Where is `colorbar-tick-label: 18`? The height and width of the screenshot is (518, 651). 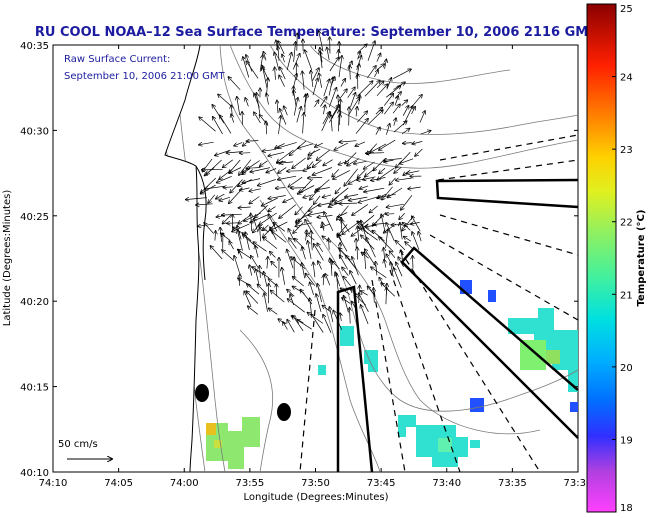 colorbar-tick-label: 18 is located at coordinates (626, 508).